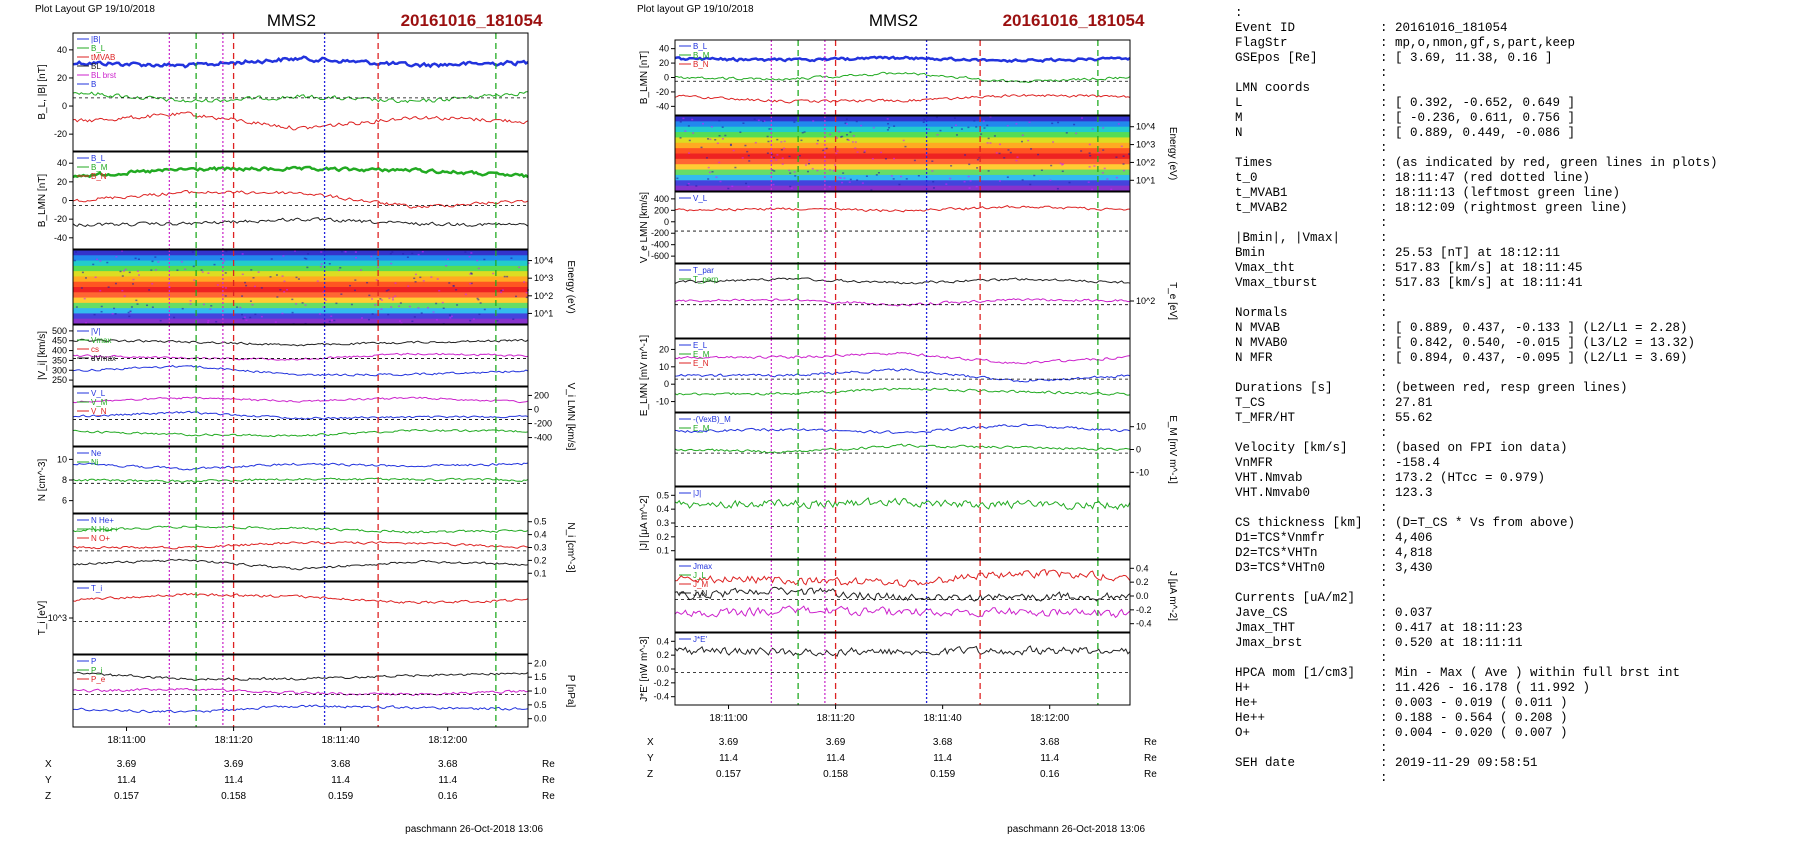 The height and width of the screenshot is (846, 1804). What do you see at coordinates (1477, 43) in the screenshot?
I see `info-value: : mp,o,nmon,gf,s,part,keep` at bounding box center [1477, 43].